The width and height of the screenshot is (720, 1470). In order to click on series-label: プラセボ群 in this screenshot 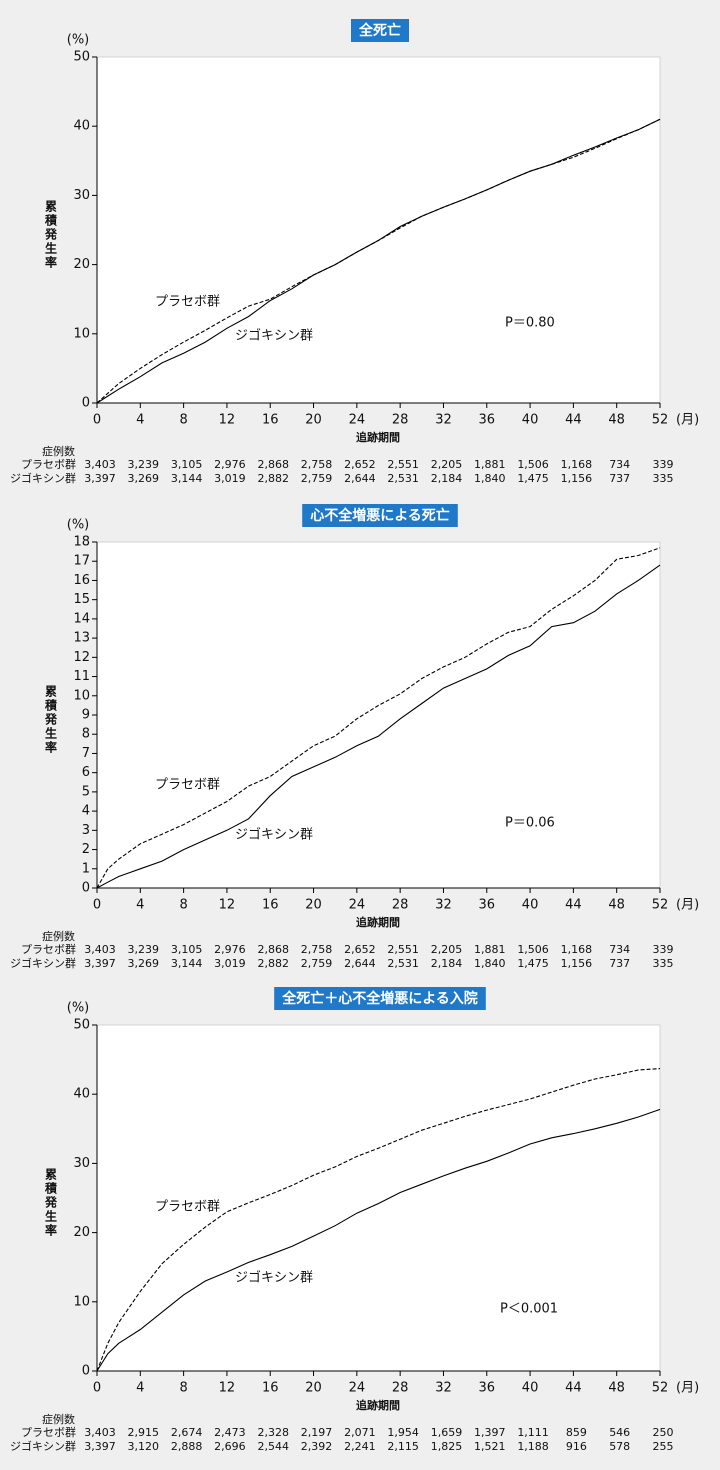, I will do `click(187, 785)`.